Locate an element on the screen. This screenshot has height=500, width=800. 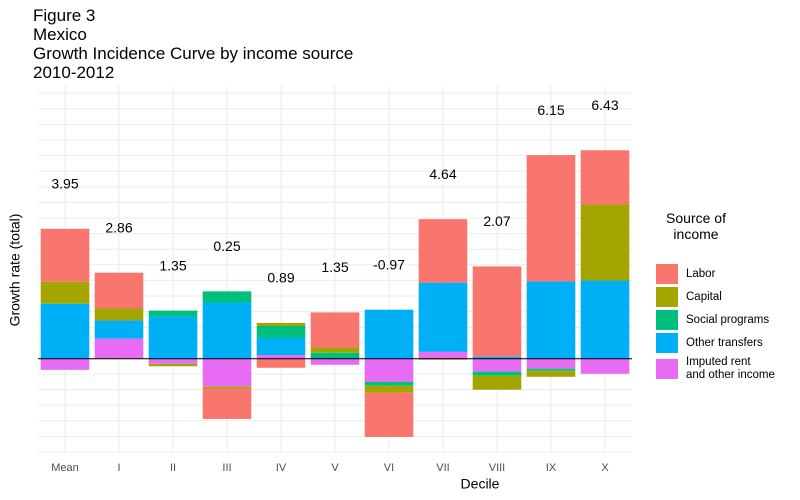
total-label: 6.15 is located at coordinates (550, 110).